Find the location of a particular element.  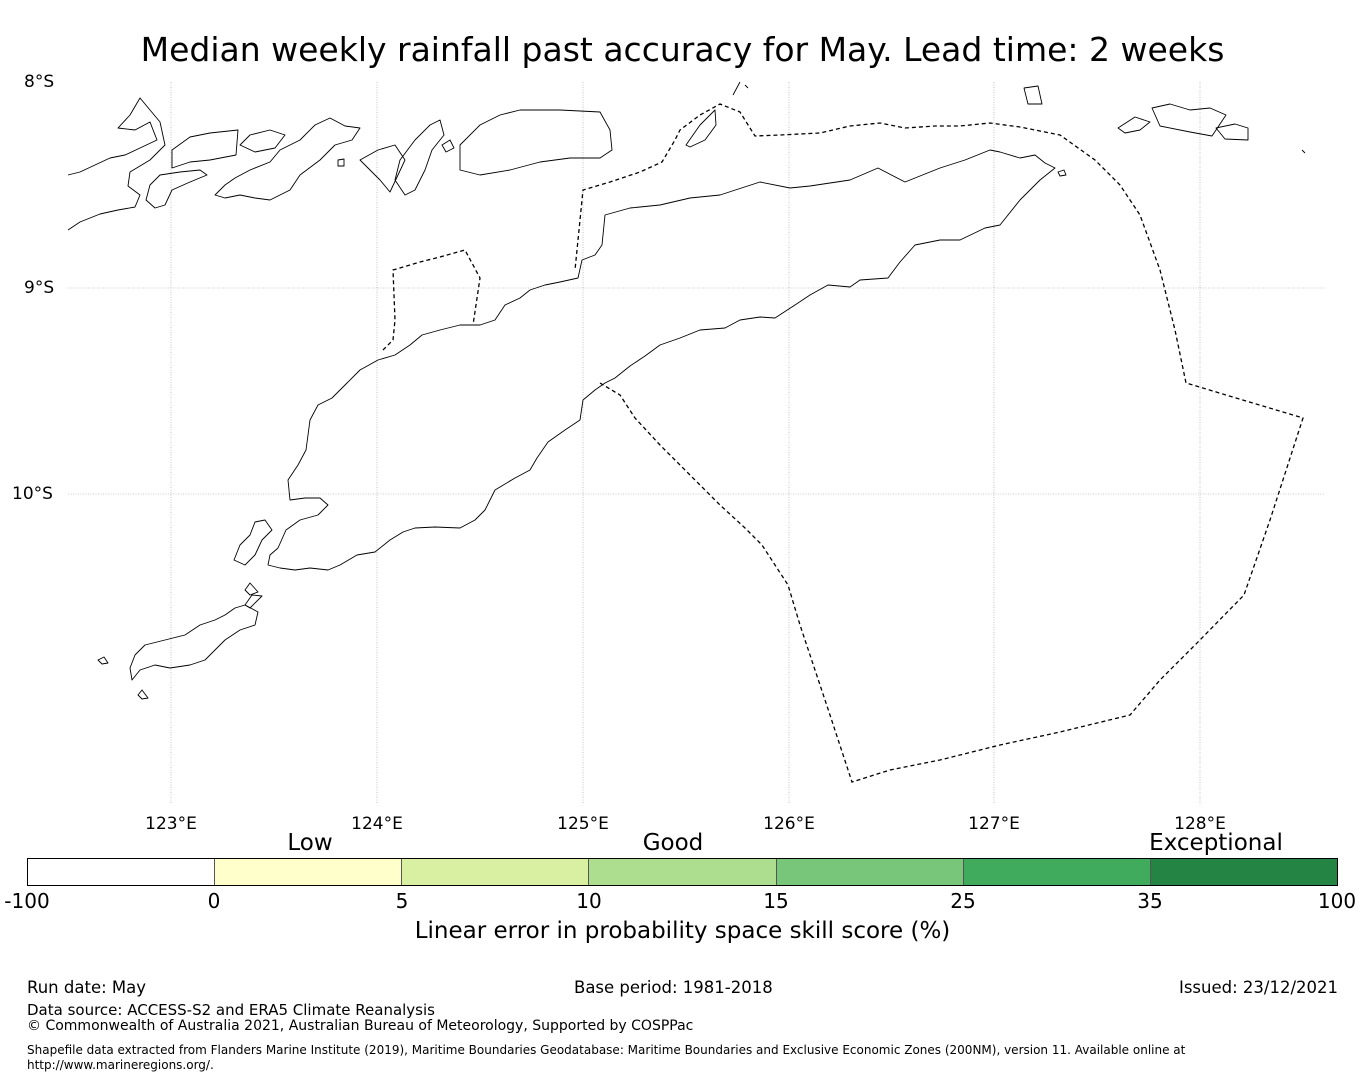

category-exceptional: Exceptional is located at coordinates (1216, 843).